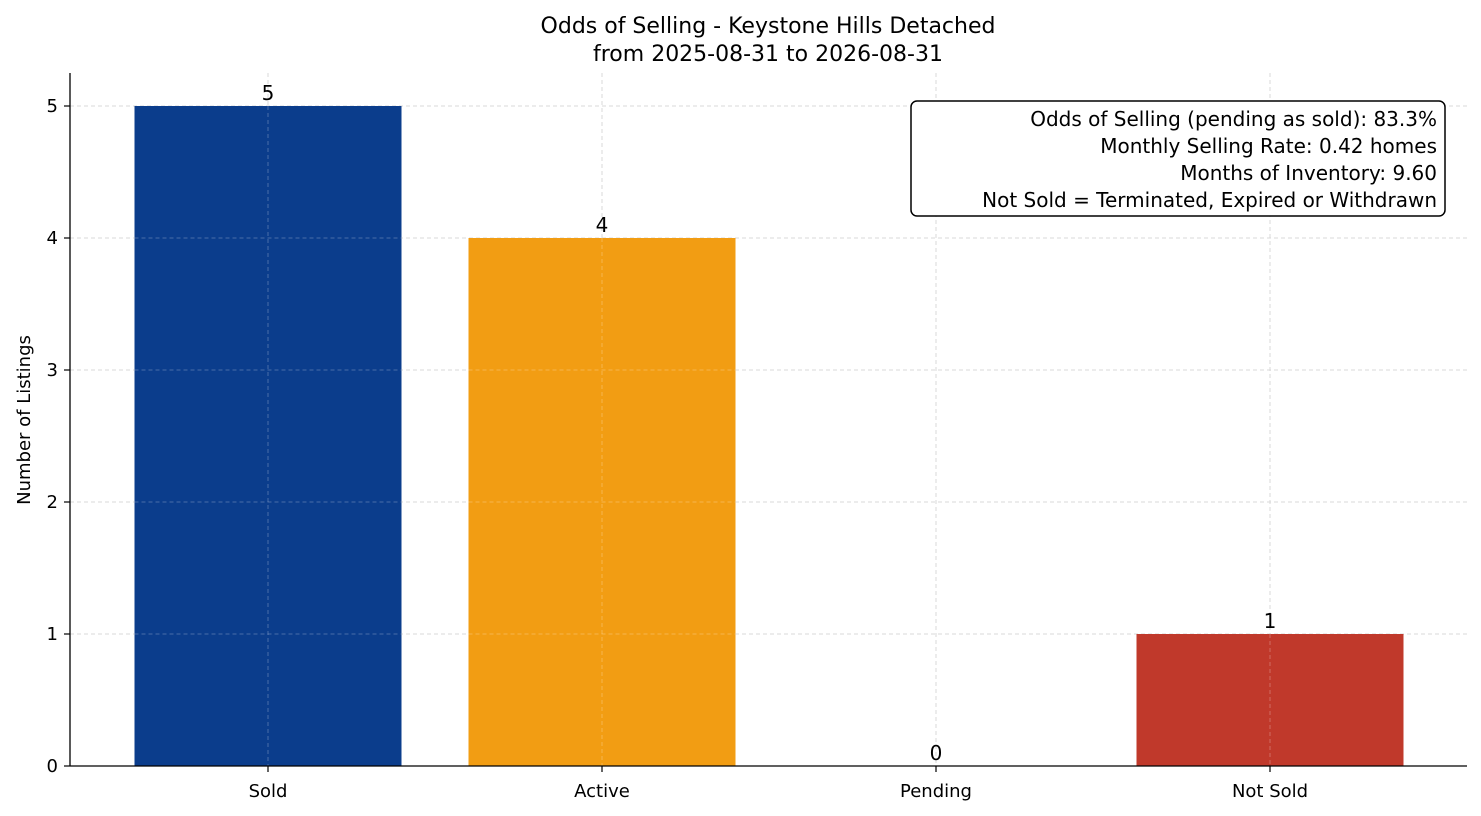 This screenshot has width=1481, height=816. I want to click on bar-sold, so click(268, 436).